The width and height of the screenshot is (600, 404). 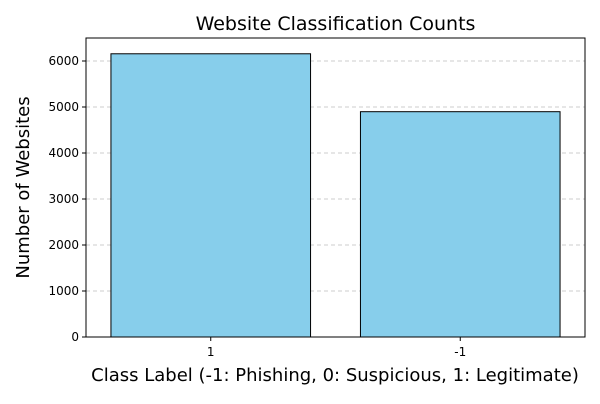 I want to click on x-tick-label: 1, so click(x=211, y=352).